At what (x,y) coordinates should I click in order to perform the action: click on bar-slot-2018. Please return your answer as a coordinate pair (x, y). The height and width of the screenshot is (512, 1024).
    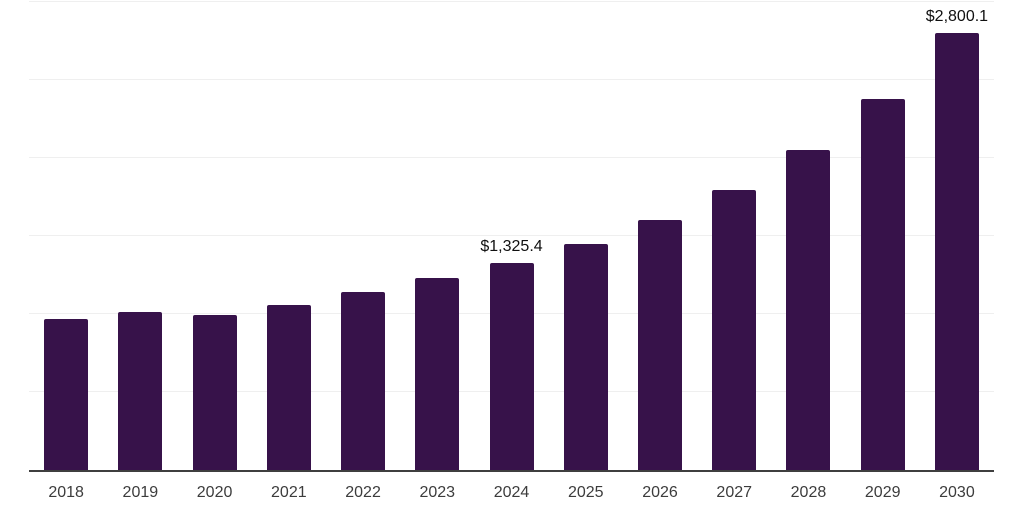
    Looking at the image, I should click on (66, 236).